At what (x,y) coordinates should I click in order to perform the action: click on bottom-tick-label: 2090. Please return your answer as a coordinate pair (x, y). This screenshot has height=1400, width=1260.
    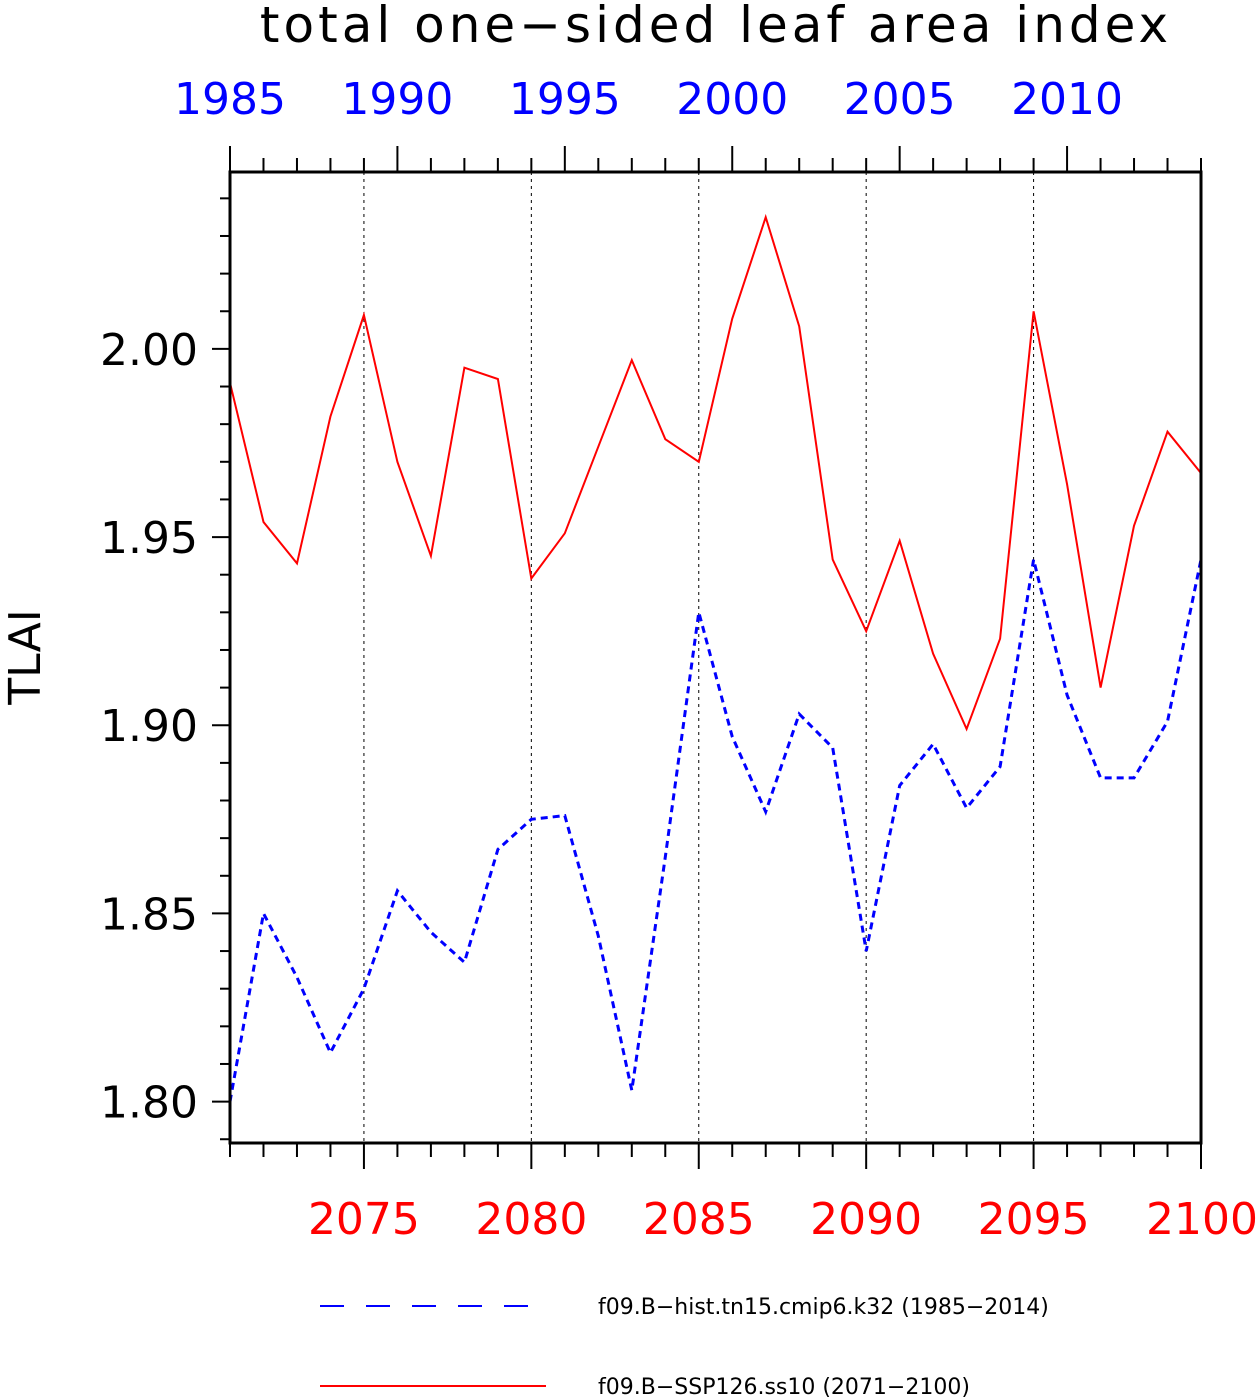
    Looking at the image, I should click on (866, 1219).